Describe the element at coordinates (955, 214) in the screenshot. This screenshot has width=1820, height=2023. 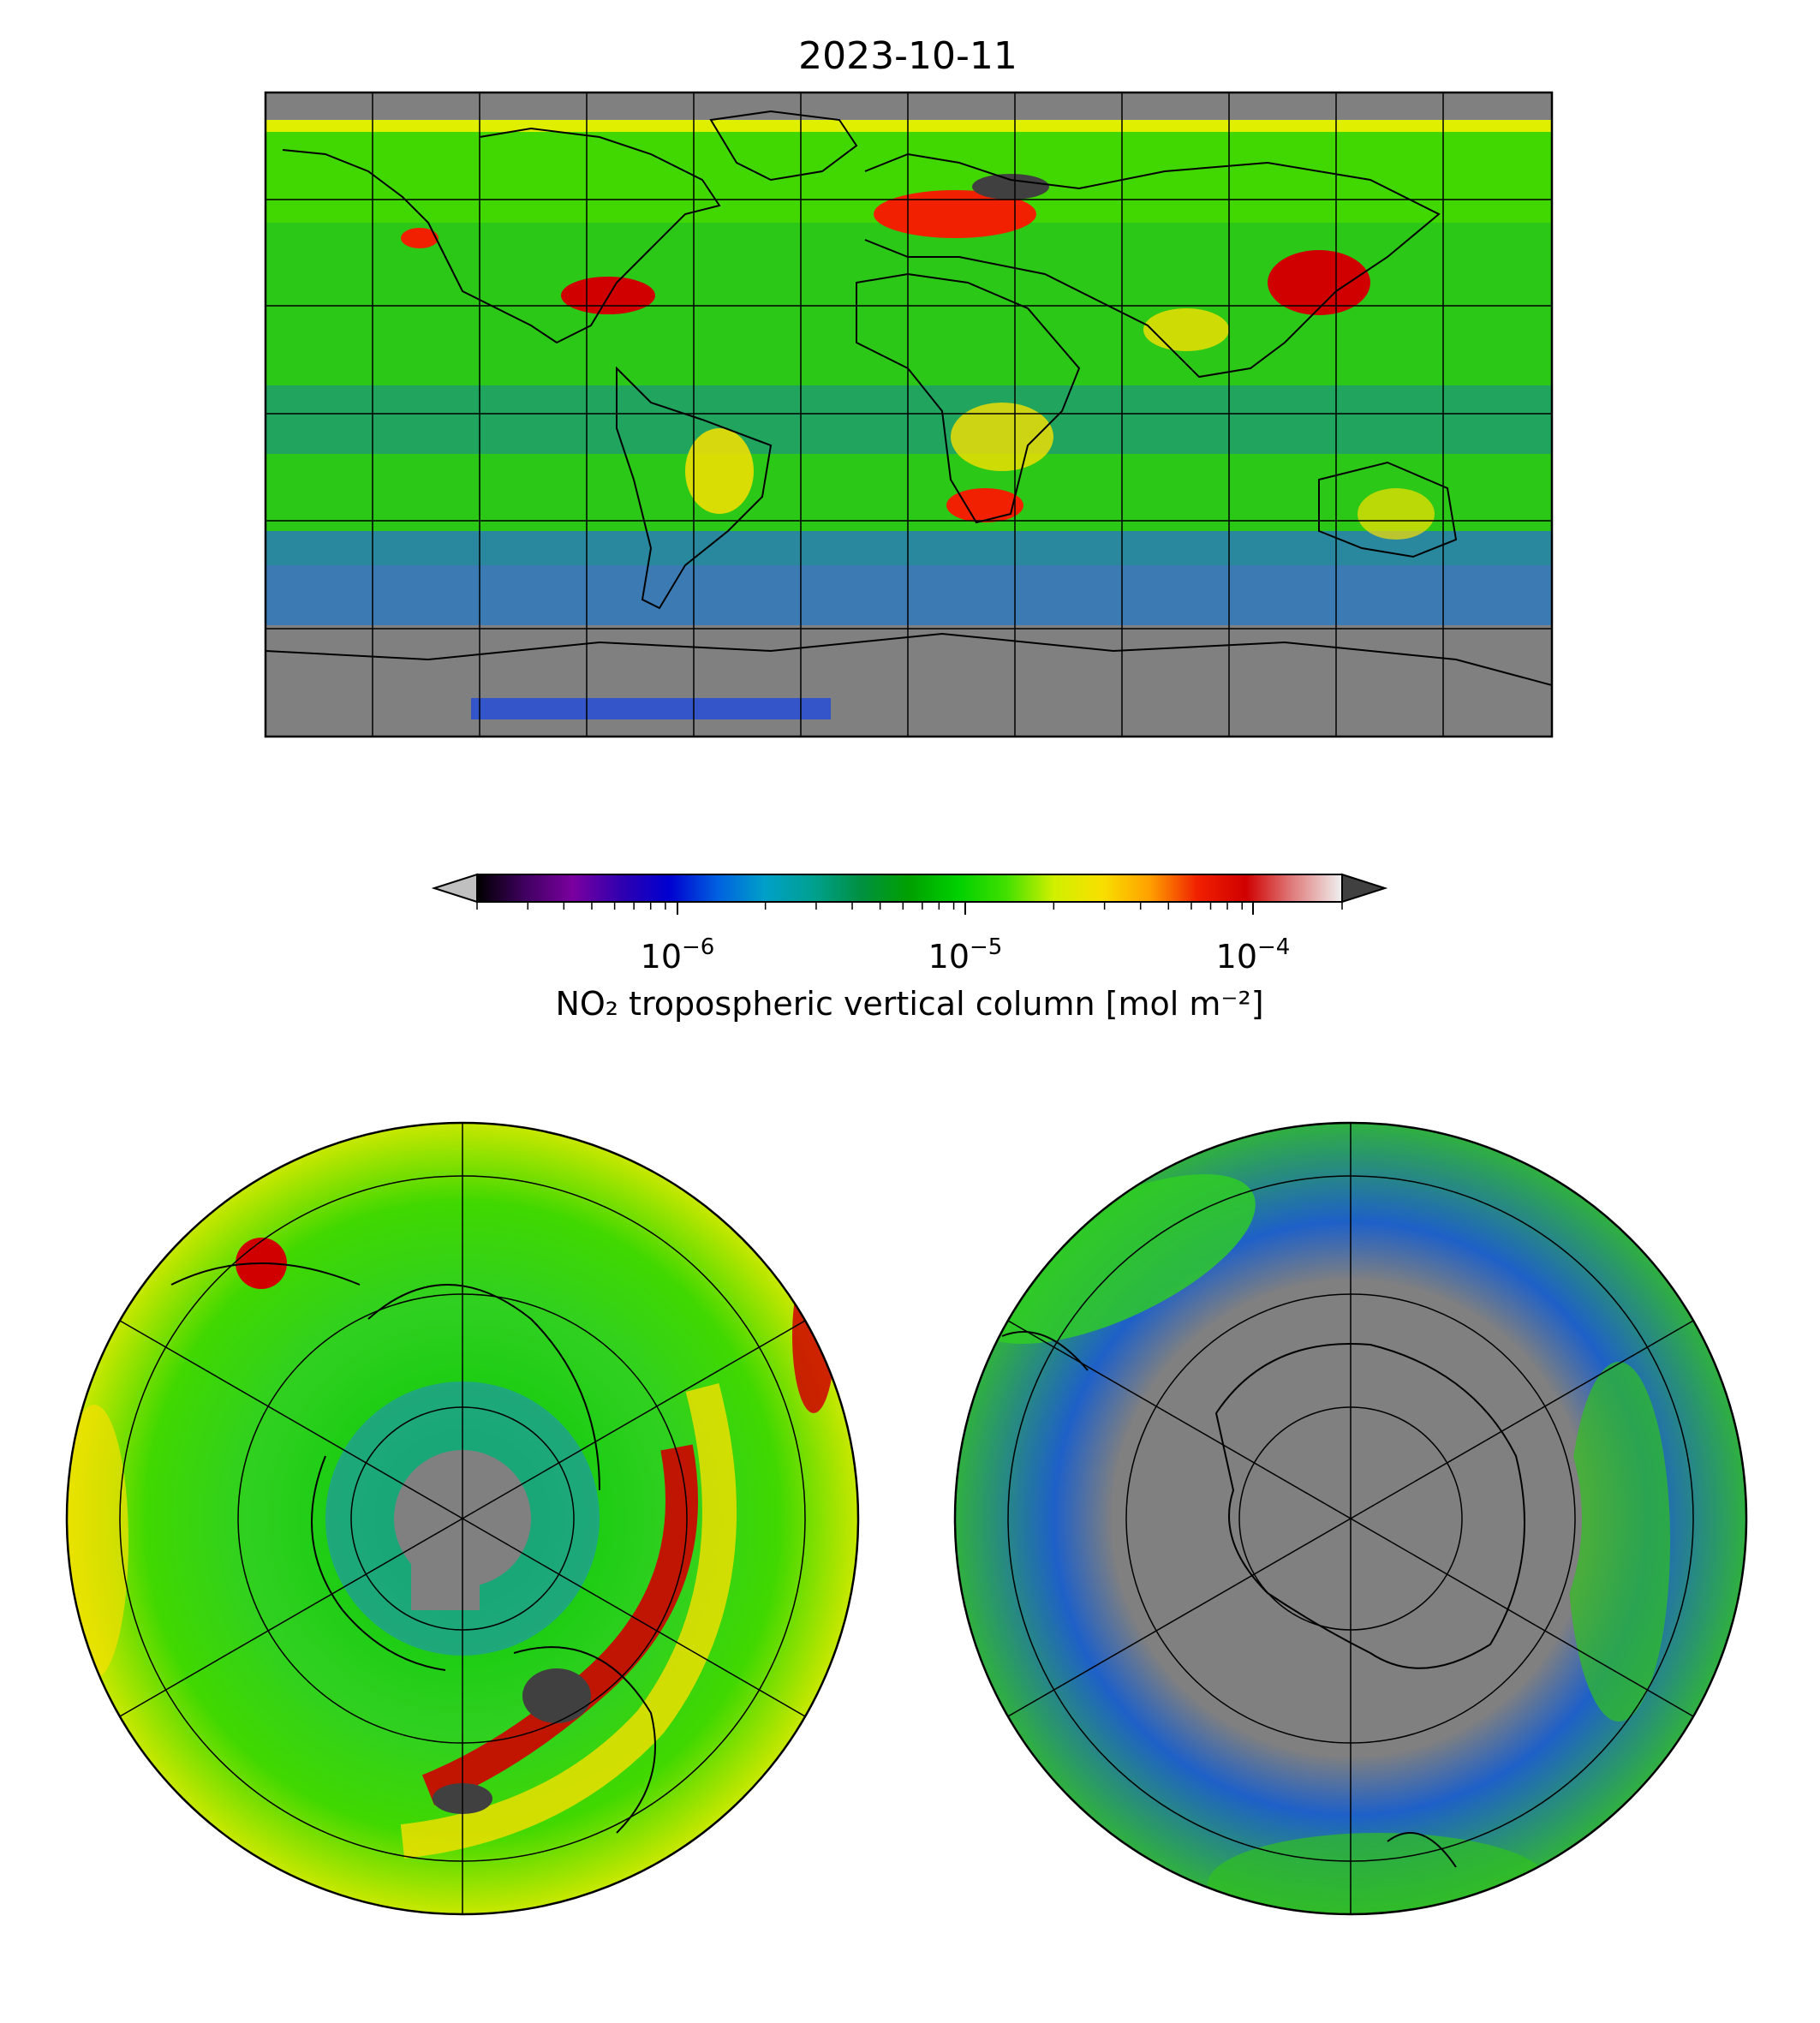
I see `hotspot-europe` at that location.